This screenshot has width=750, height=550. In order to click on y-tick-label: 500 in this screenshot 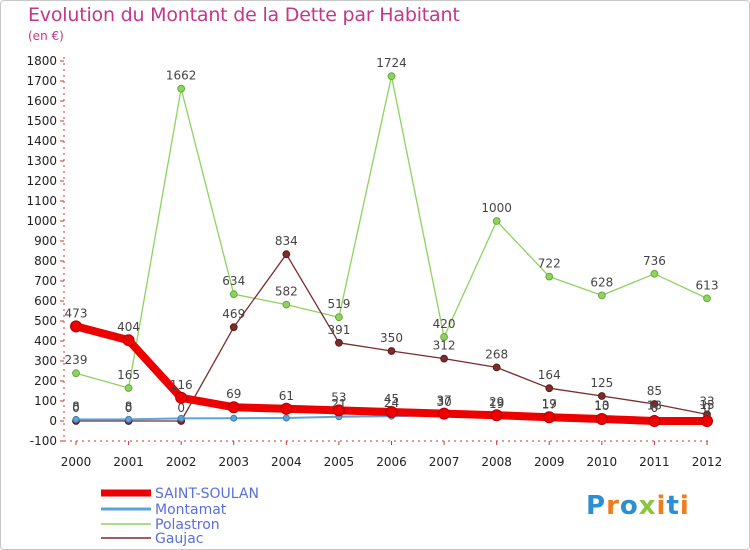, I will do `click(45, 321)`.